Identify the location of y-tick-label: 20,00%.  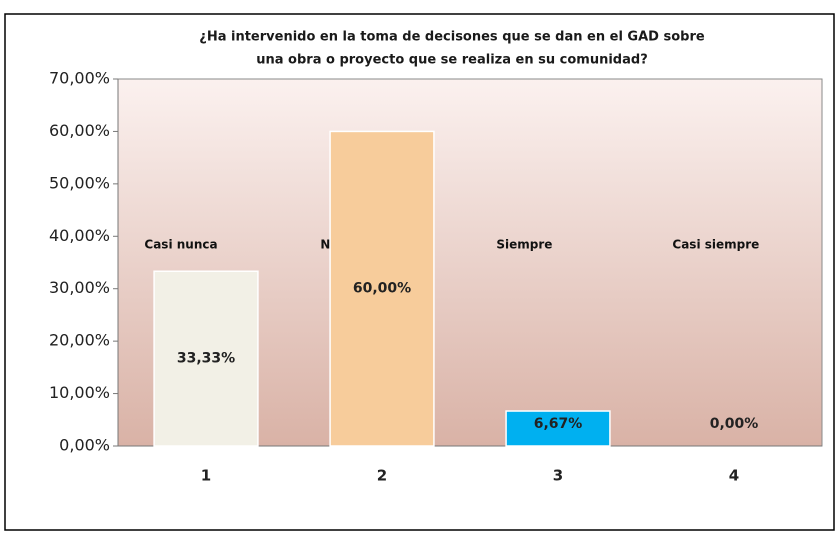
(79, 340).